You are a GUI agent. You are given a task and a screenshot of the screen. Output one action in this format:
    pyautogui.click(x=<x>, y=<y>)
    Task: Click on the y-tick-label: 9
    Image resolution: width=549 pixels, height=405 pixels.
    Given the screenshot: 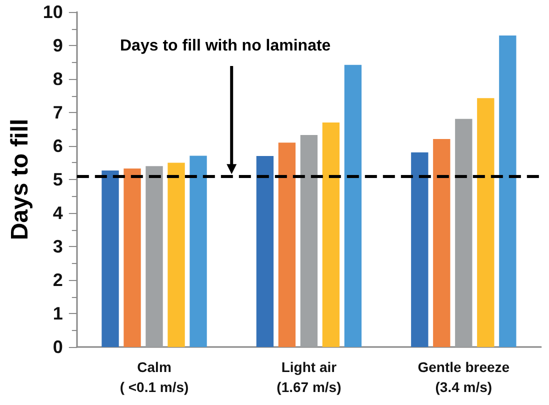 What is the action you would take?
    pyautogui.click(x=57, y=46)
    